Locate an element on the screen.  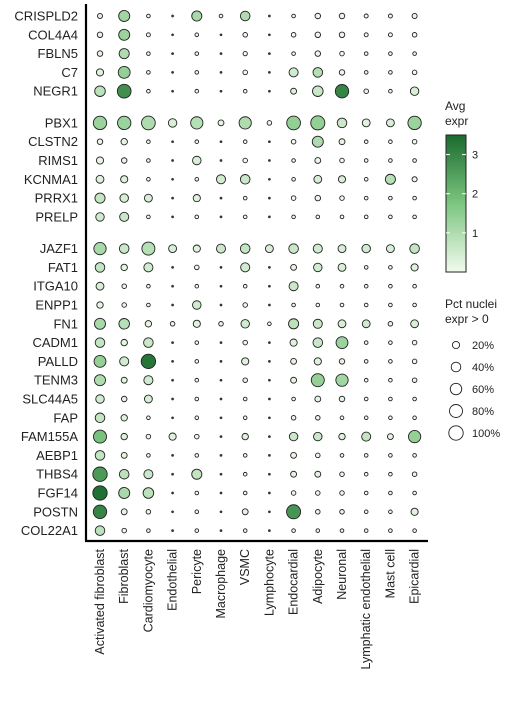
cell-type-label: Epicardial is located at coordinates (415, 576).